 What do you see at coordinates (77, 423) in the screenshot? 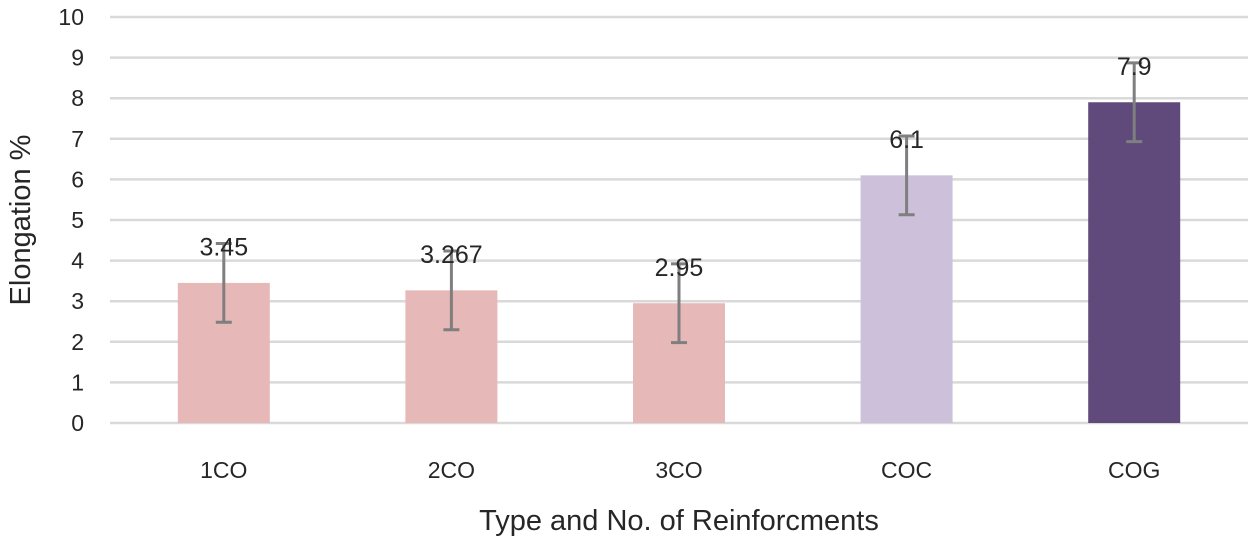
I see `y-tick-label: 0` at bounding box center [77, 423].